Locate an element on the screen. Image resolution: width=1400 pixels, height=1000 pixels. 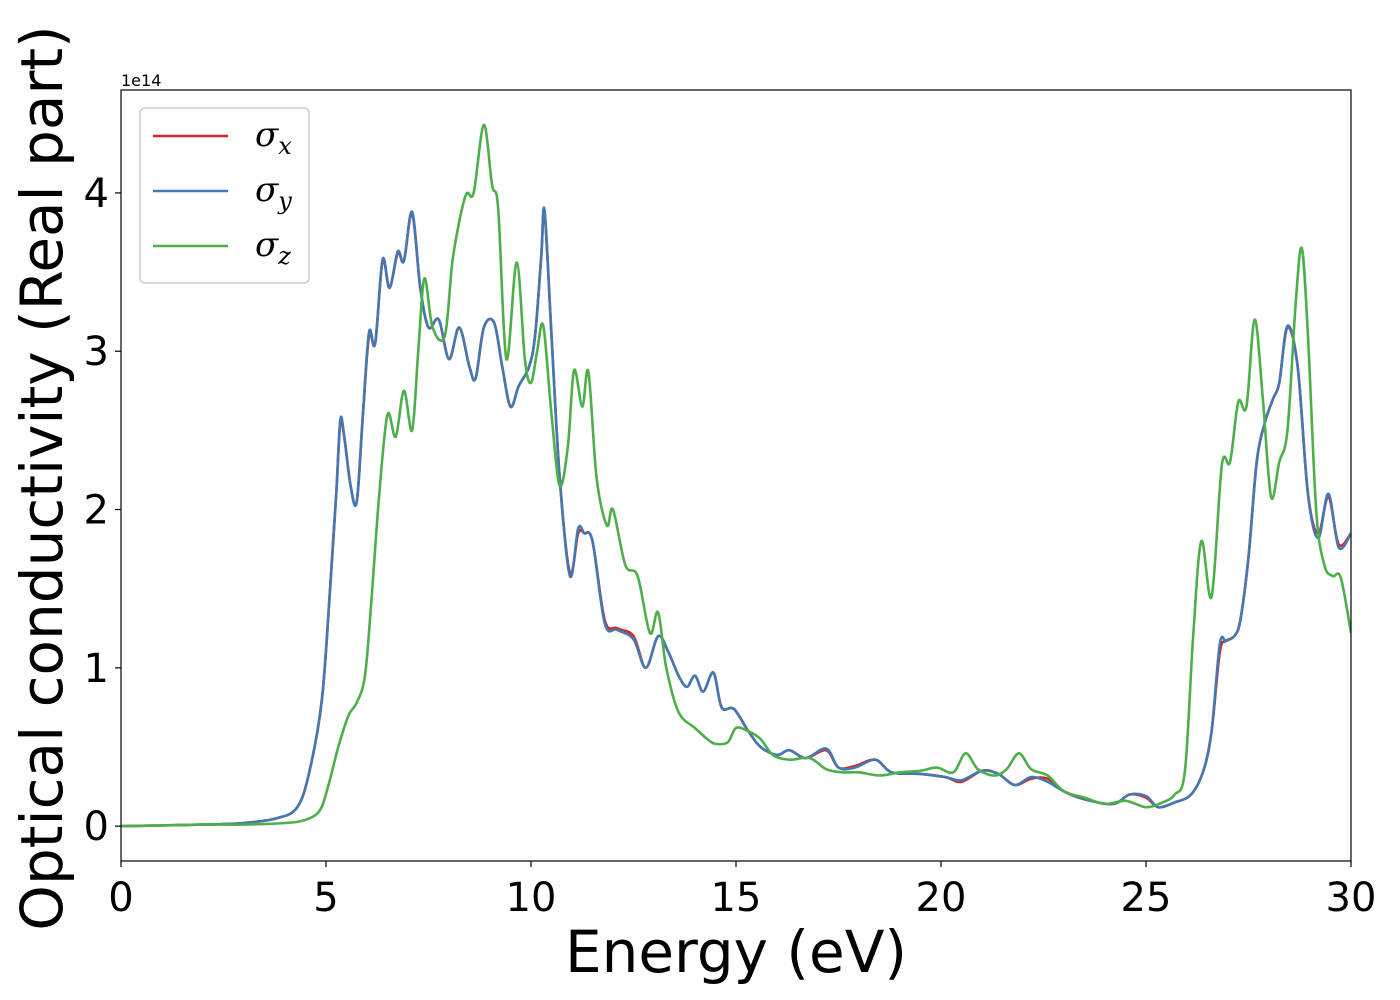
x-tick-label: 0 is located at coordinates (120, 898).